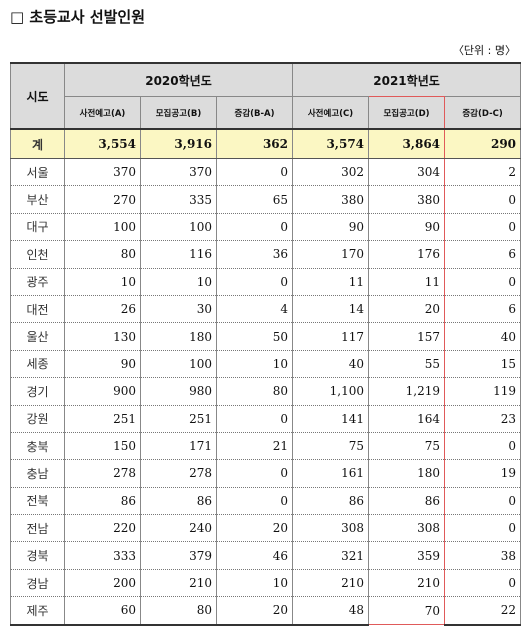 The width and height of the screenshot is (530, 626). What do you see at coordinates (266, 473) in the screenshot?
I see `table-row: 충남 278 278 0 161 180 19` at bounding box center [266, 473].